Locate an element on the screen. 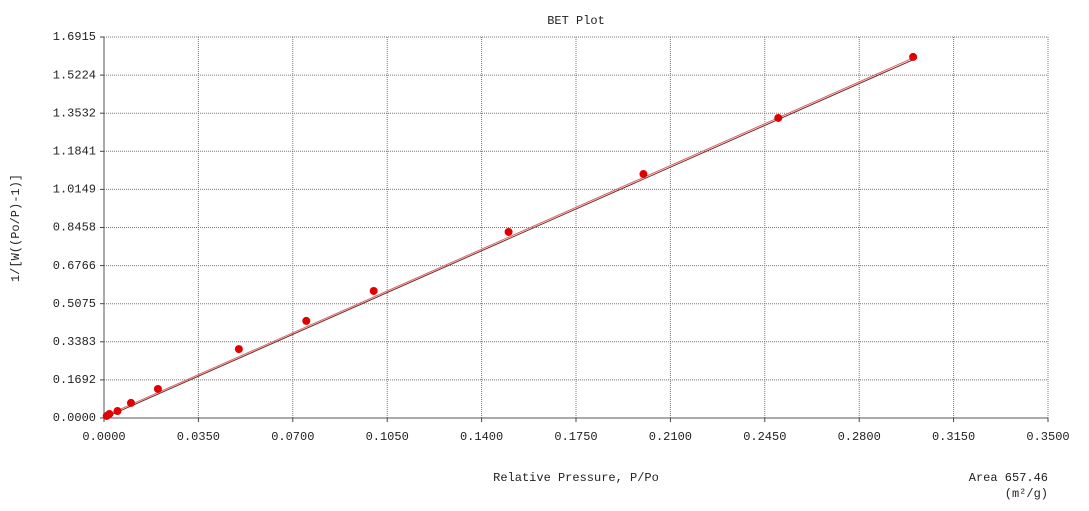  y-tick-label: 0.0000 is located at coordinates (74, 418).